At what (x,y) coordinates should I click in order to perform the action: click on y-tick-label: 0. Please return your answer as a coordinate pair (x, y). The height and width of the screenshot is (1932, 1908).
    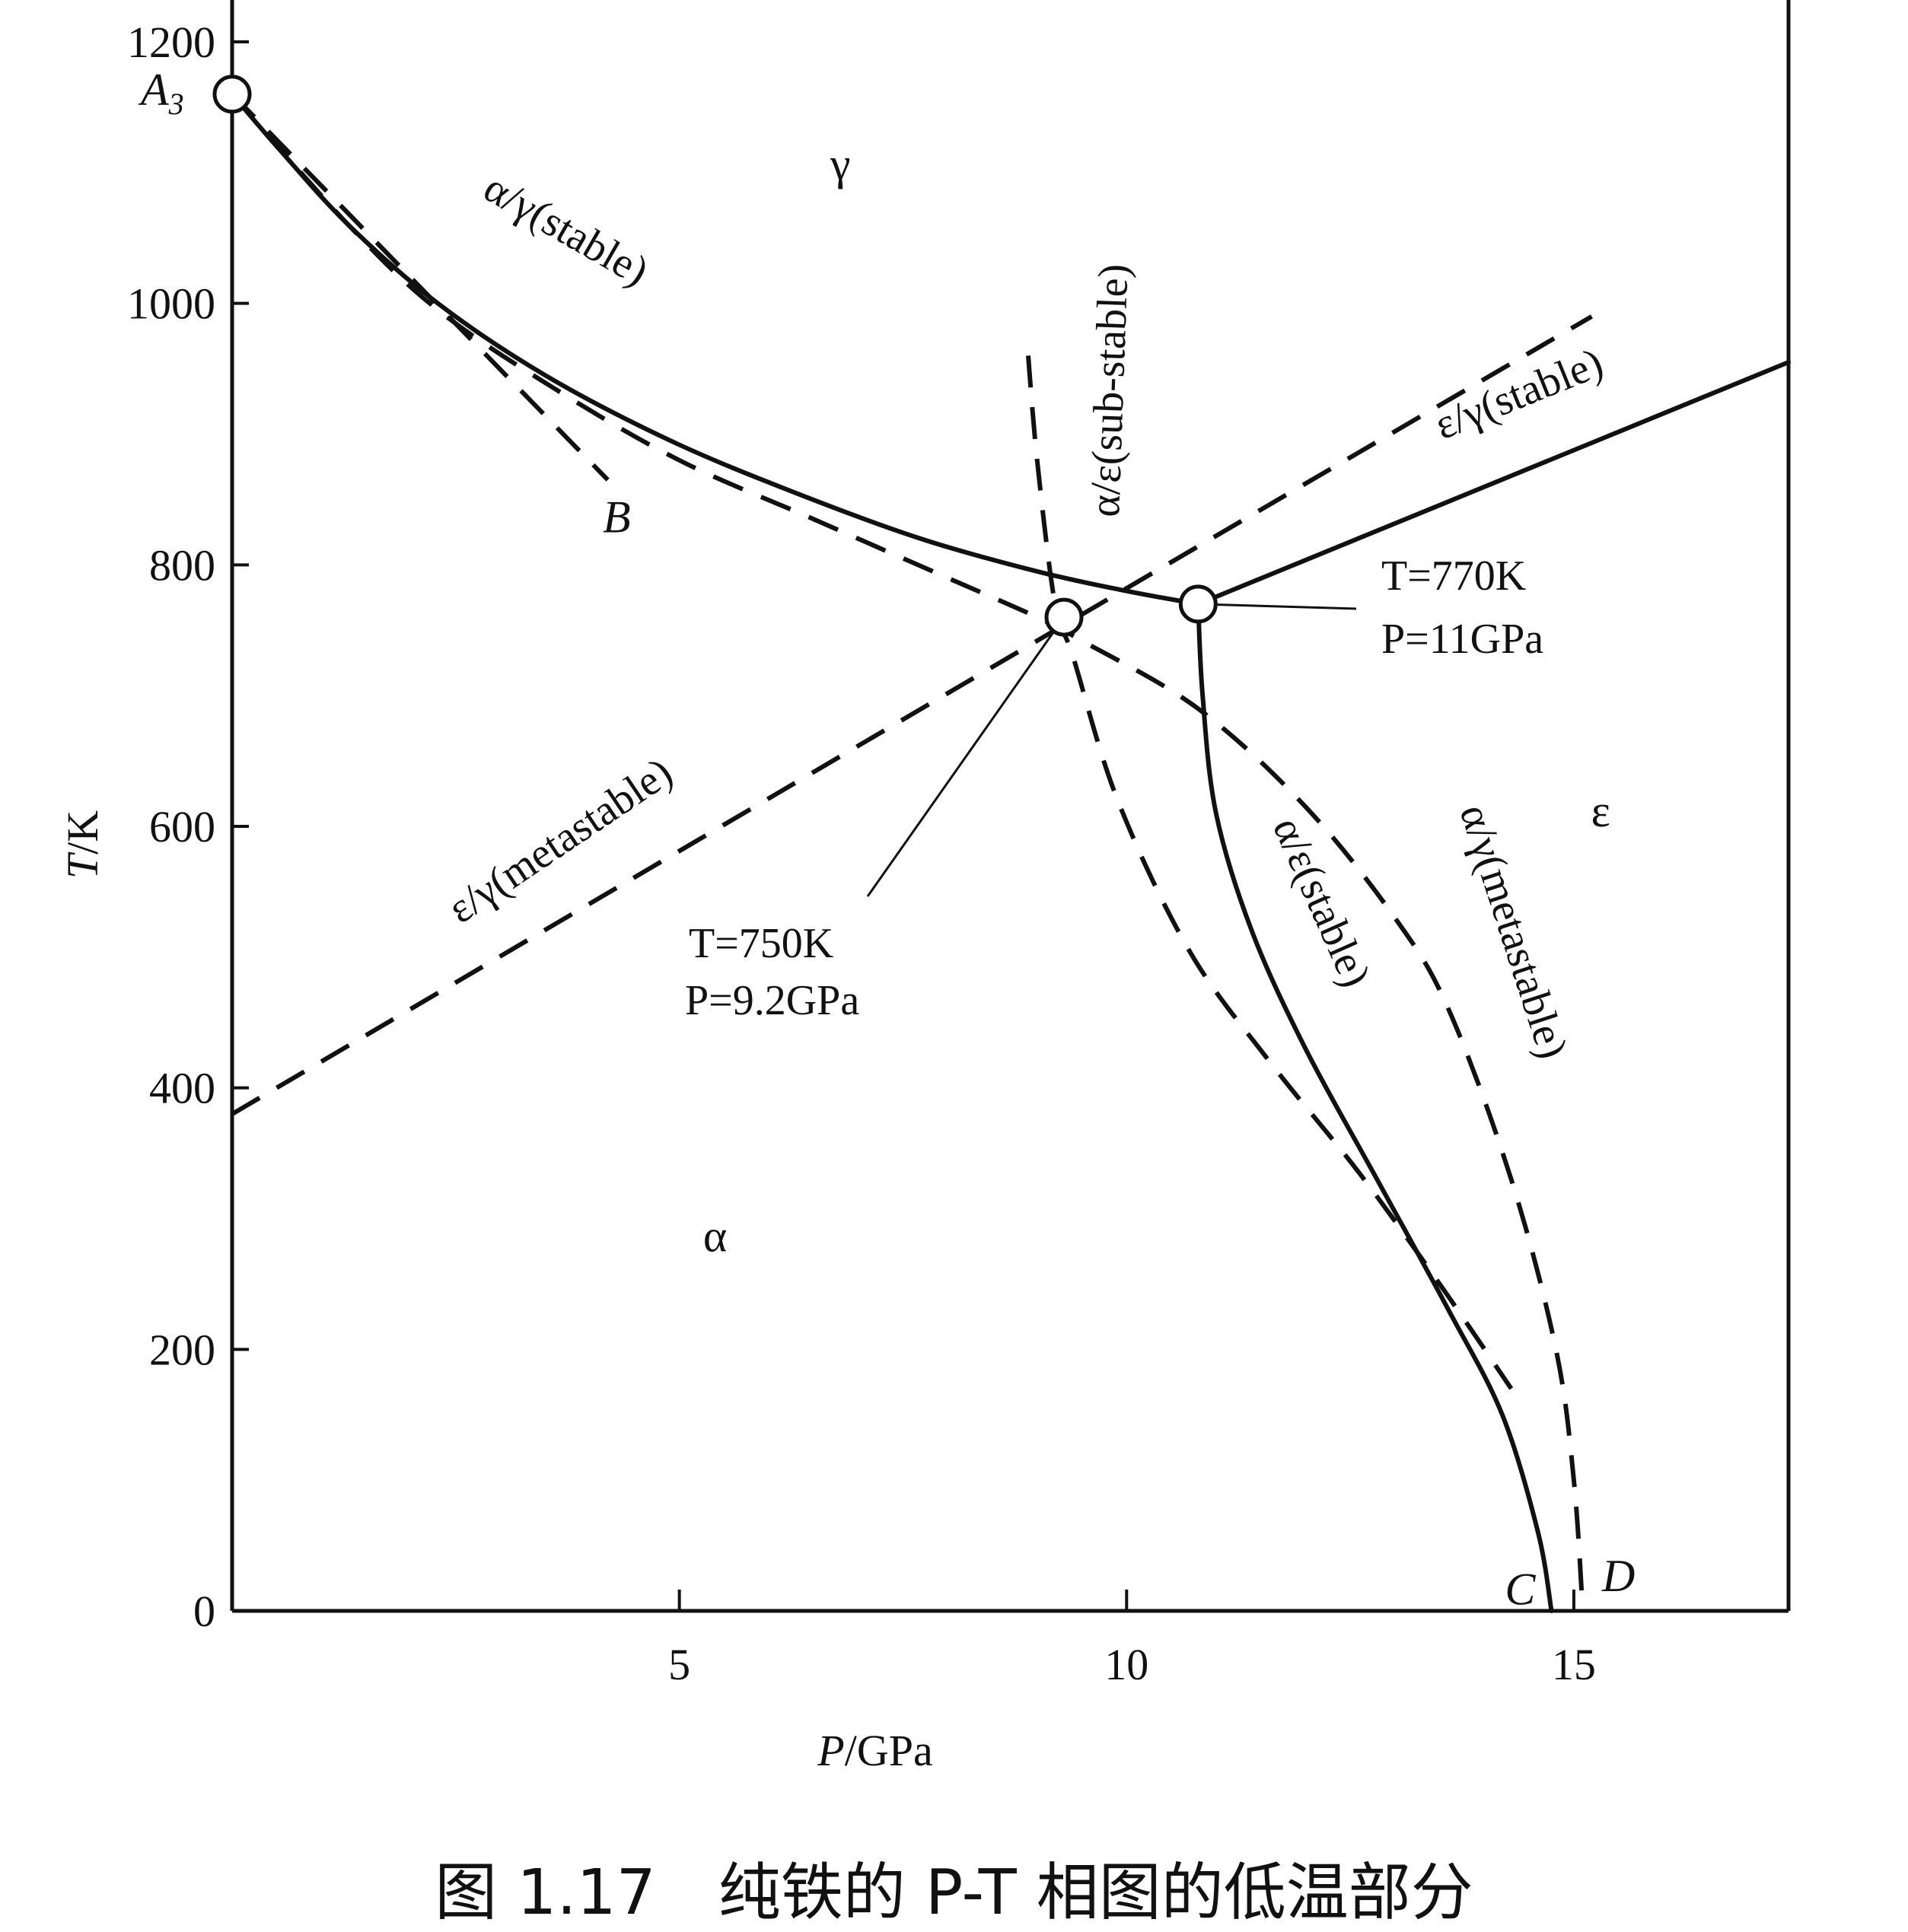
    Looking at the image, I should click on (204, 1611).